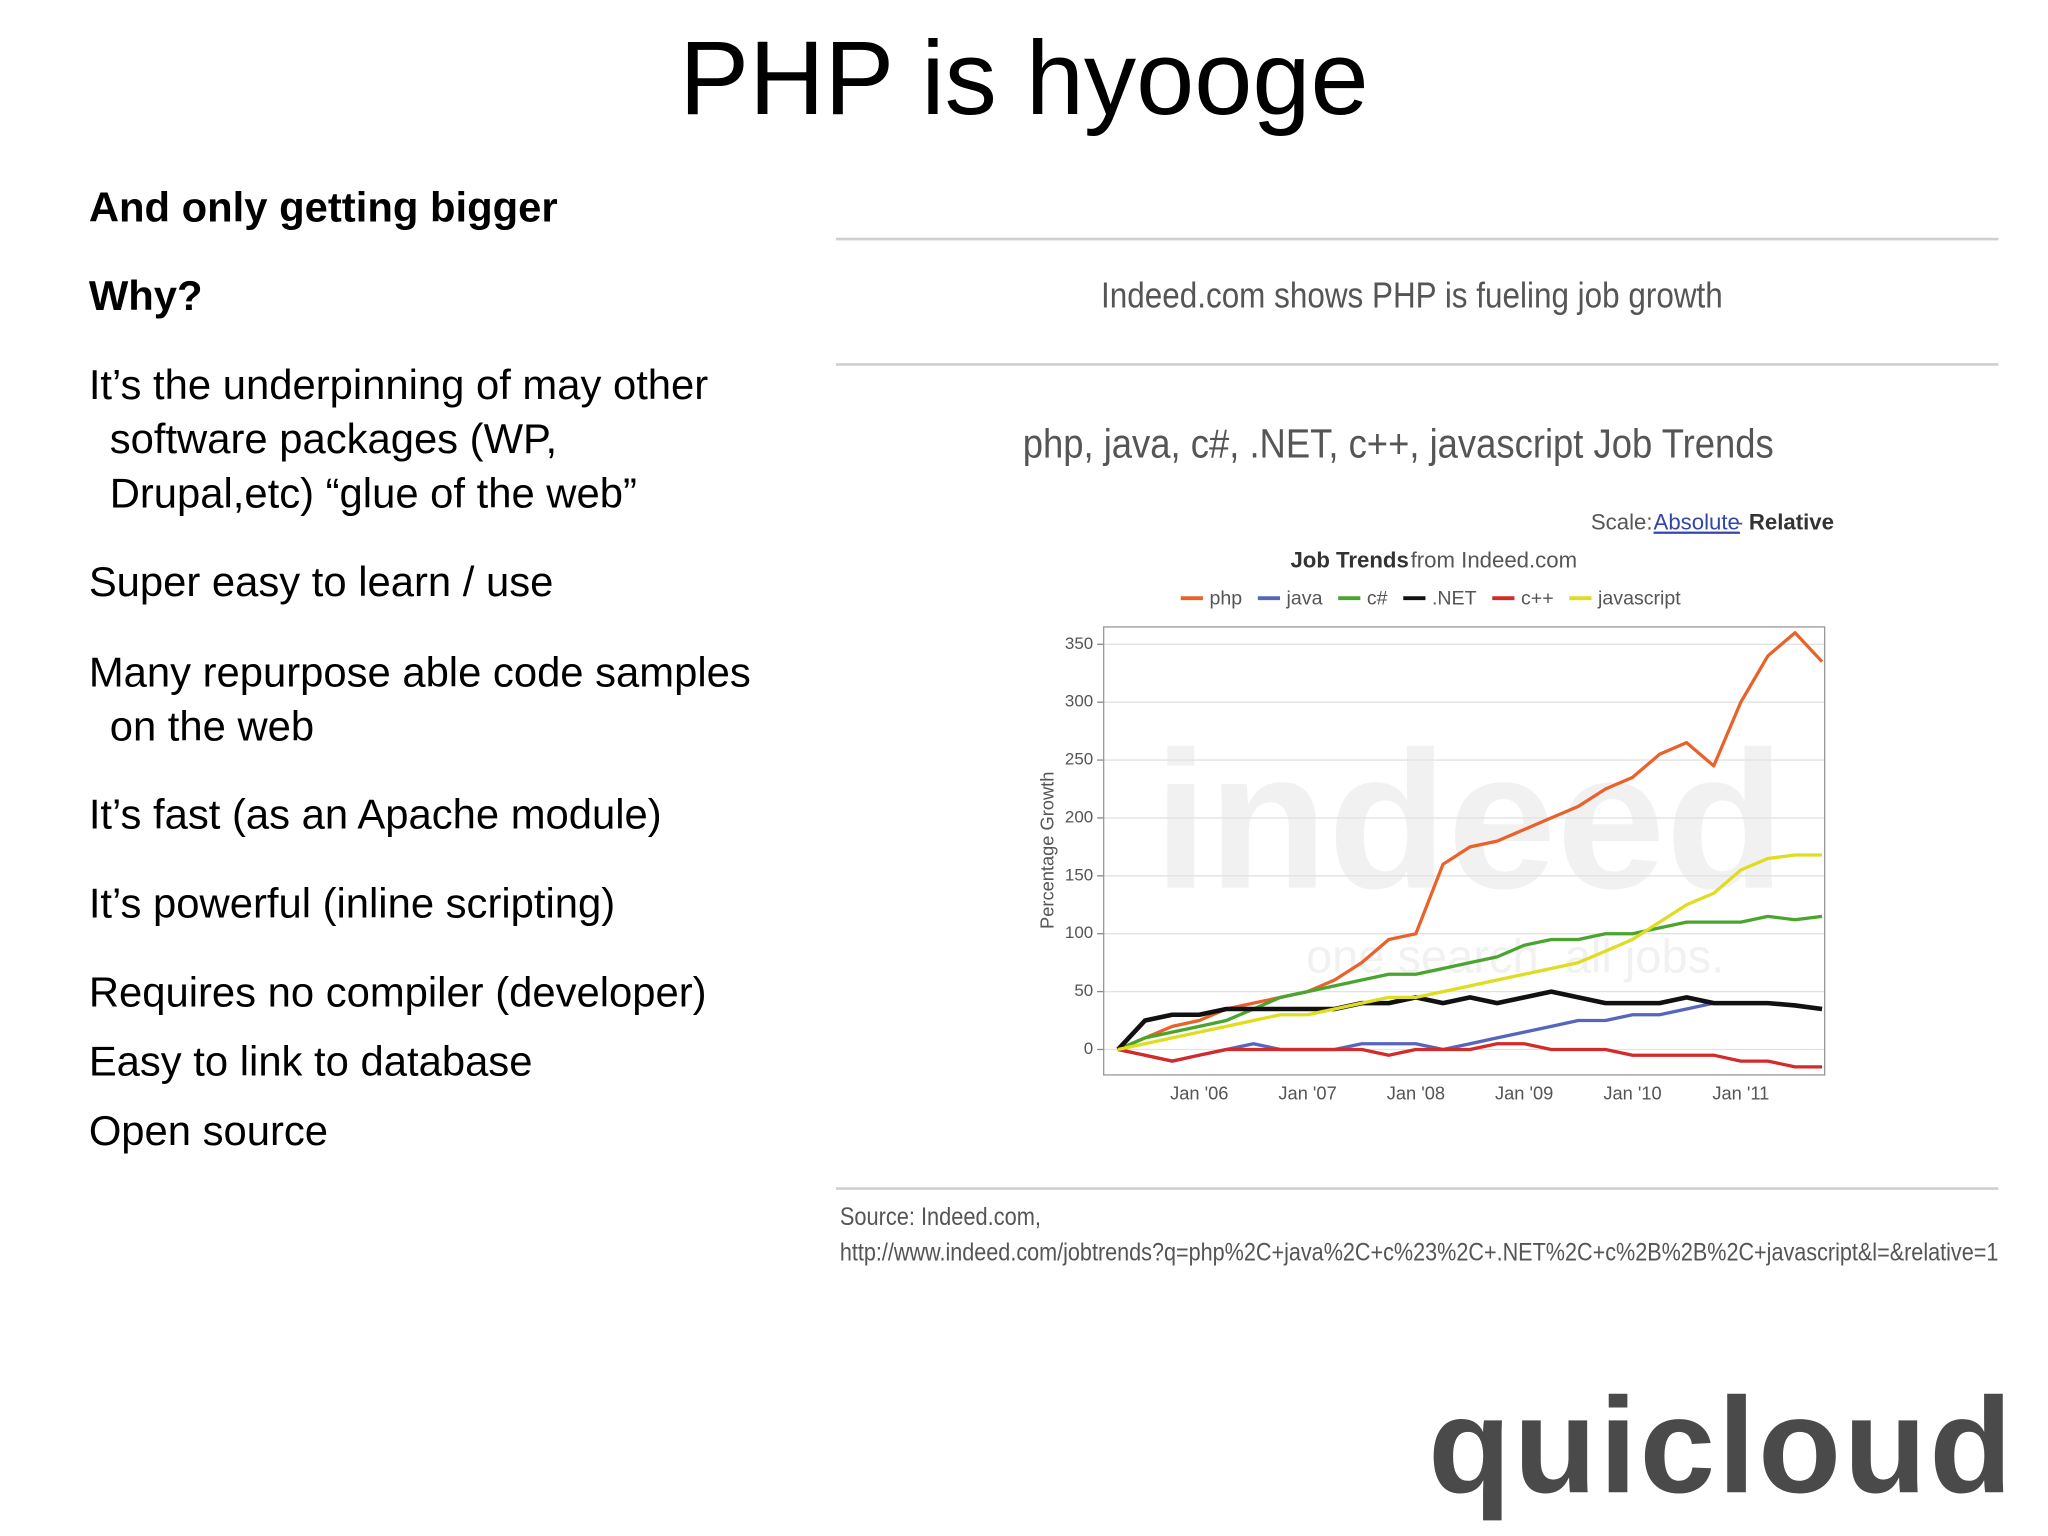 This screenshot has width=2048, height=1536. What do you see at coordinates (1304, 599) in the screenshot?
I see `legend-label: java` at bounding box center [1304, 599].